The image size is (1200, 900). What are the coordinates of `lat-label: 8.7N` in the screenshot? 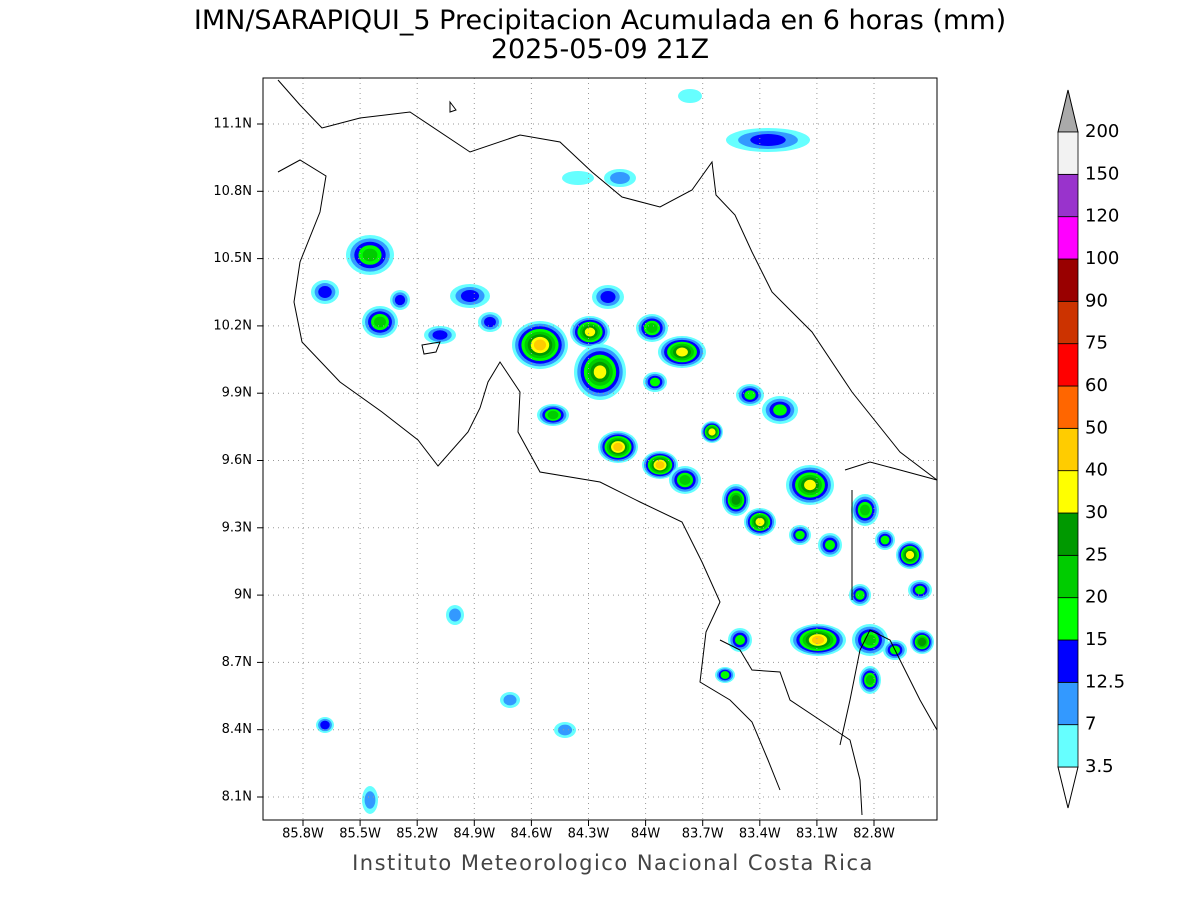 It's located at (237, 662).